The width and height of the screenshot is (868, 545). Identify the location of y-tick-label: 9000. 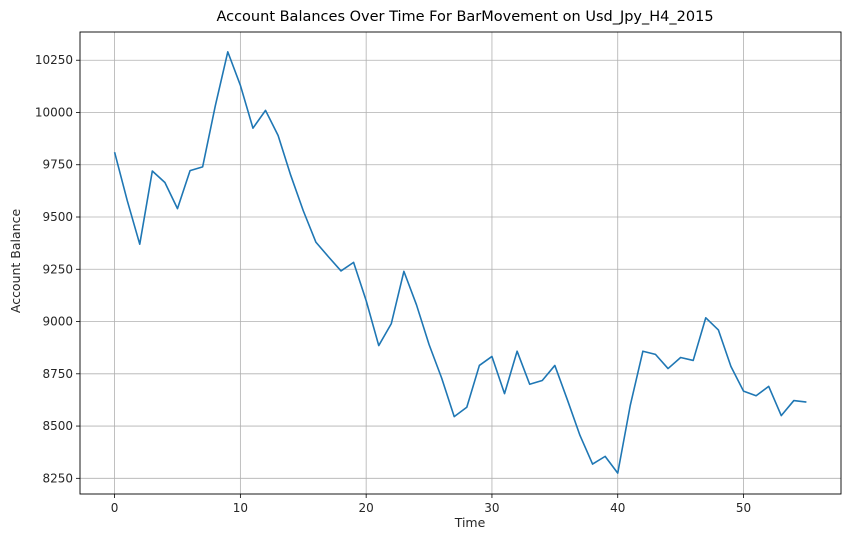
(57, 322).